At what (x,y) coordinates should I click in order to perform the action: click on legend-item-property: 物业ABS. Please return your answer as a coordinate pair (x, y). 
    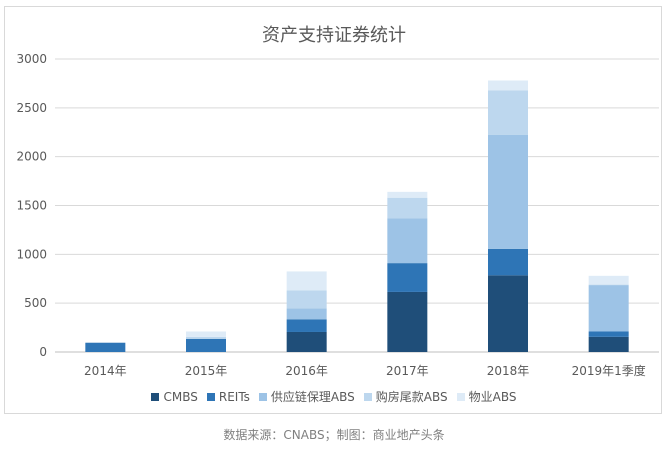
    Looking at the image, I should click on (486, 396).